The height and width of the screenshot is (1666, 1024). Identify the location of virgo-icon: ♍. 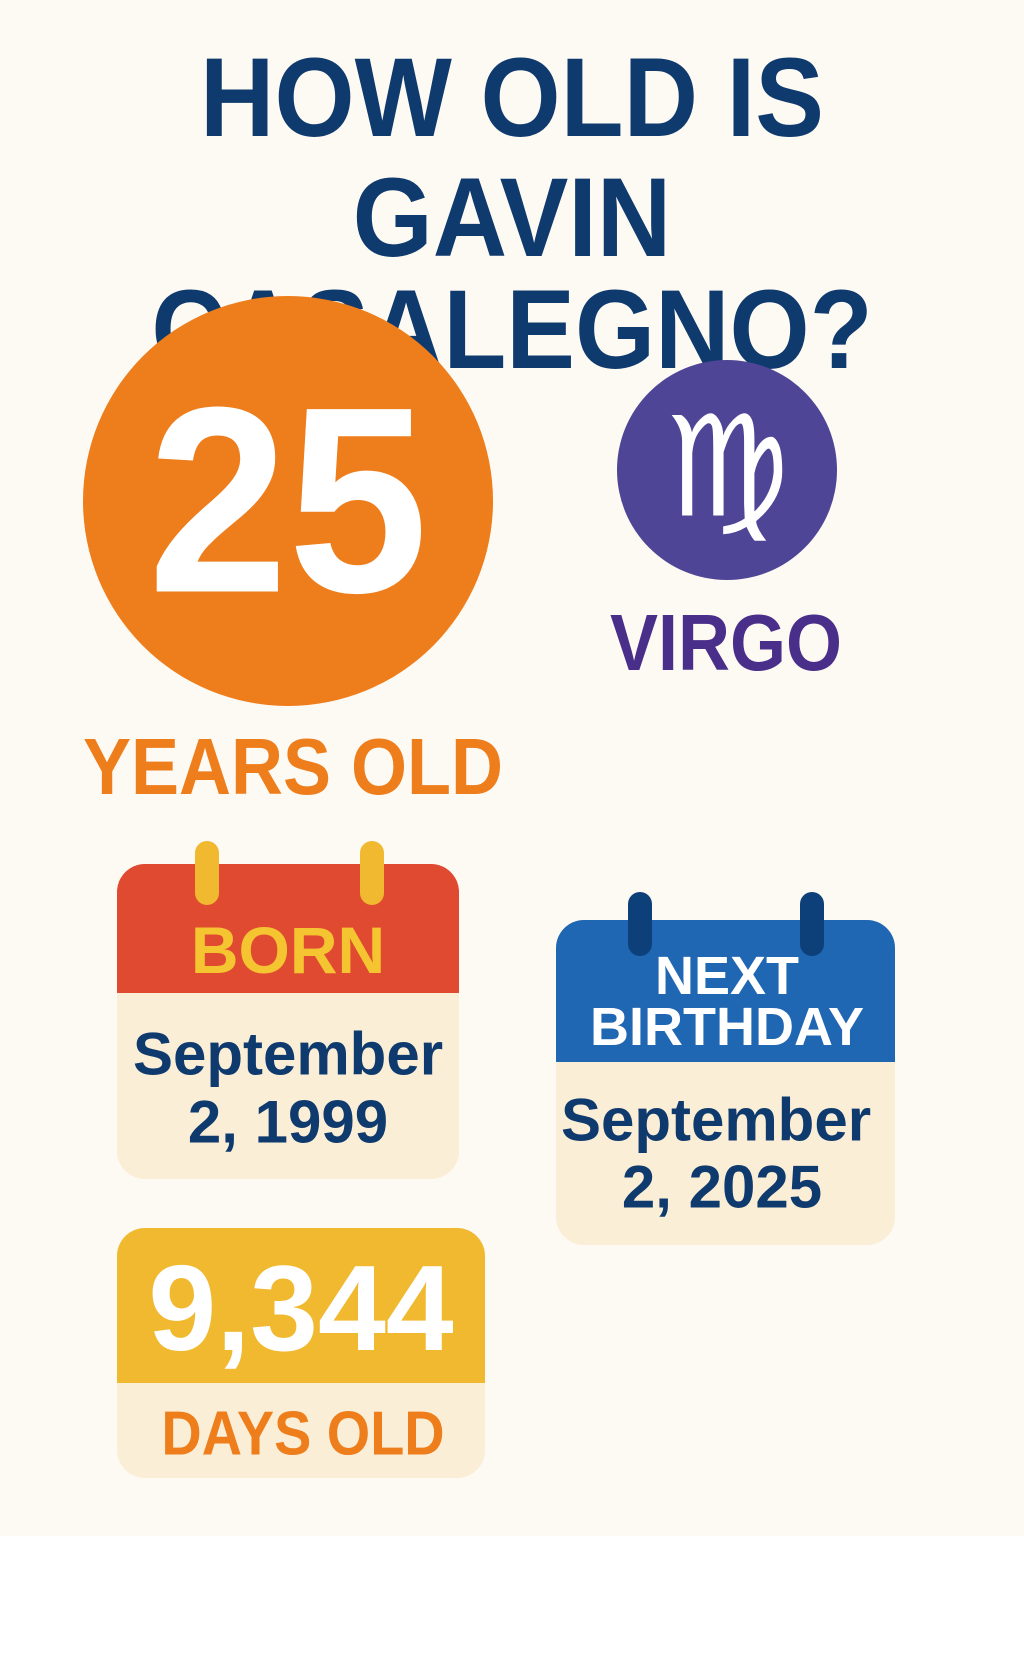
(727, 468).